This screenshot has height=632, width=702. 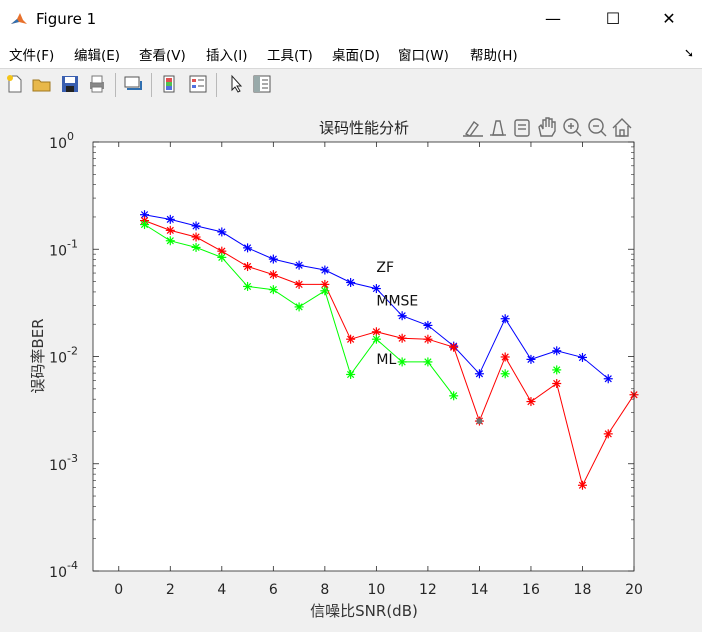 What do you see at coordinates (170, 84) in the screenshot?
I see `colorbar-icon` at bounding box center [170, 84].